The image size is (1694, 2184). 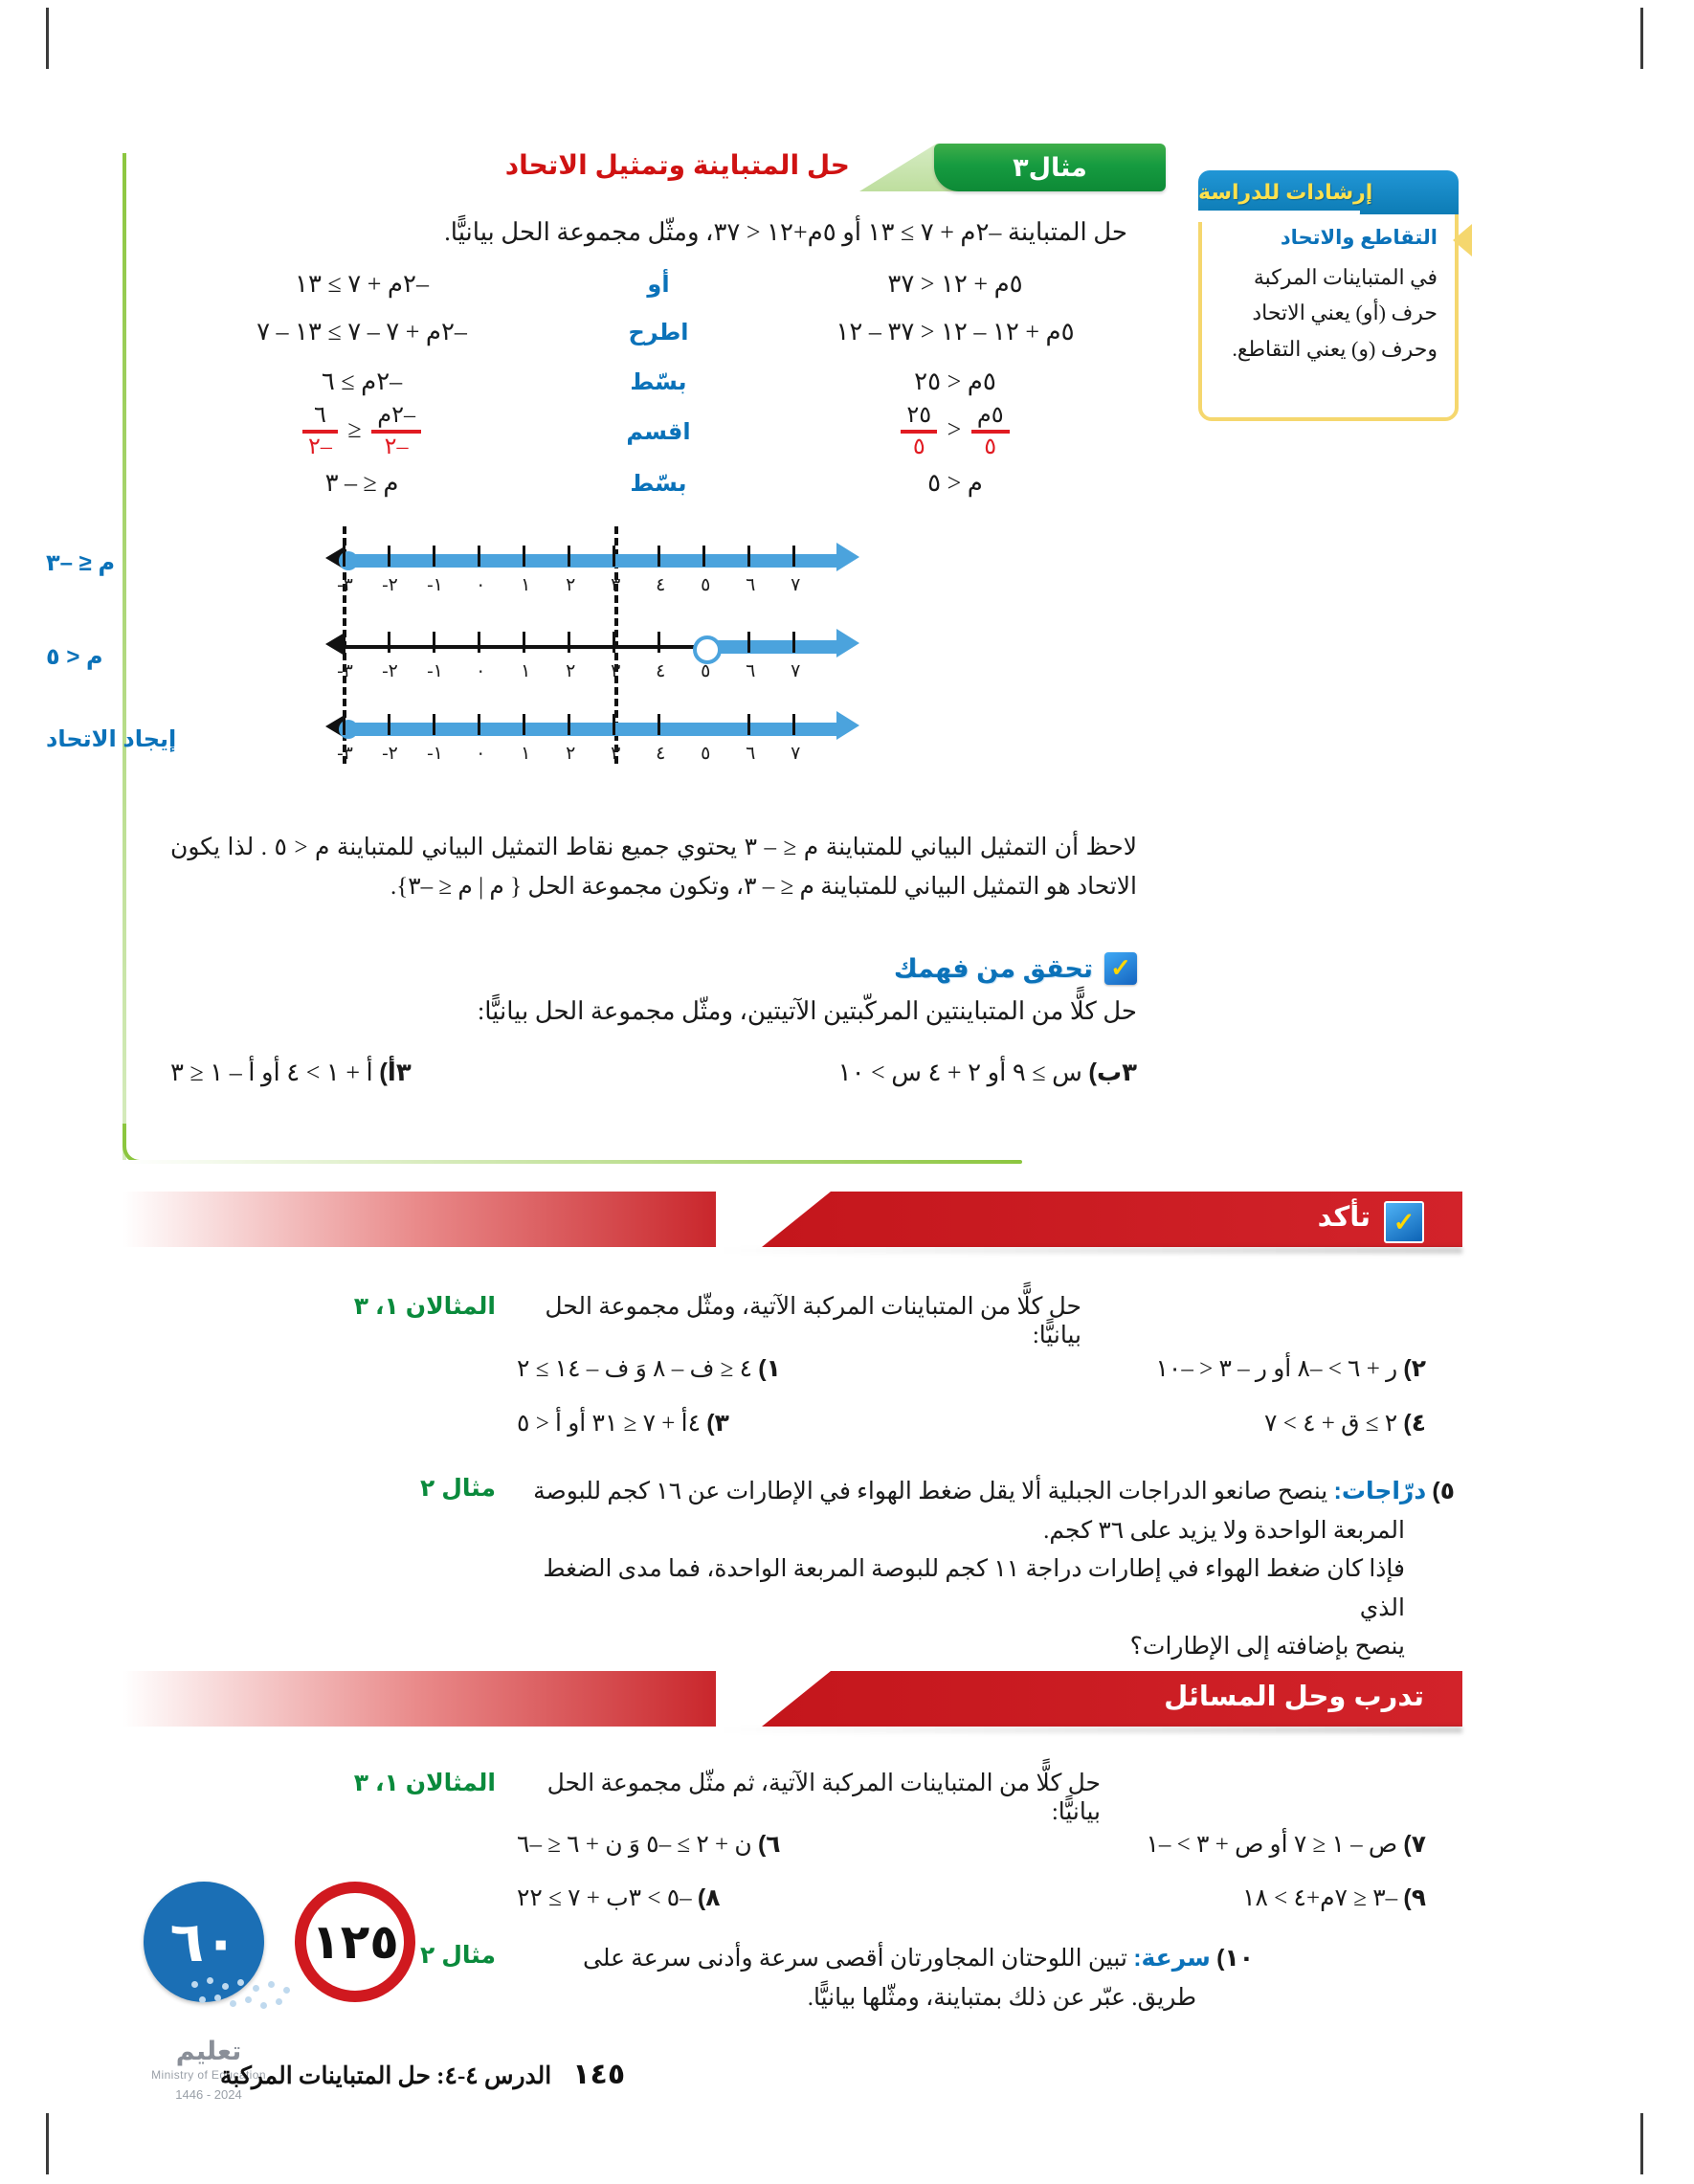 What do you see at coordinates (208, 2051) in the screenshot?
I see `ministry-logo-arabic: تعليم` at bounding box center [208, 2051].